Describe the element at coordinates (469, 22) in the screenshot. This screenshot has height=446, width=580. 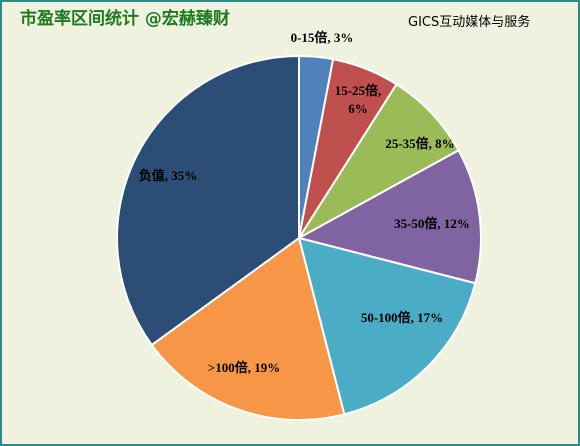
I see `chart-subtitle: GICS互动媒体与服务` at that location.